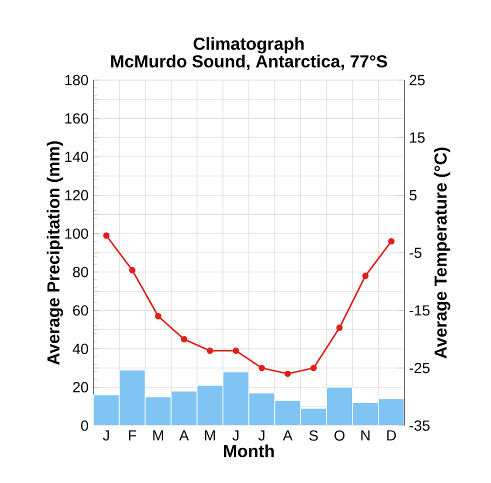 The width and height of the screenshot is (491, 483). Describe the element at coordinates (80, 349) in the screenshot. I see `y-tick-label: 40` at that location.